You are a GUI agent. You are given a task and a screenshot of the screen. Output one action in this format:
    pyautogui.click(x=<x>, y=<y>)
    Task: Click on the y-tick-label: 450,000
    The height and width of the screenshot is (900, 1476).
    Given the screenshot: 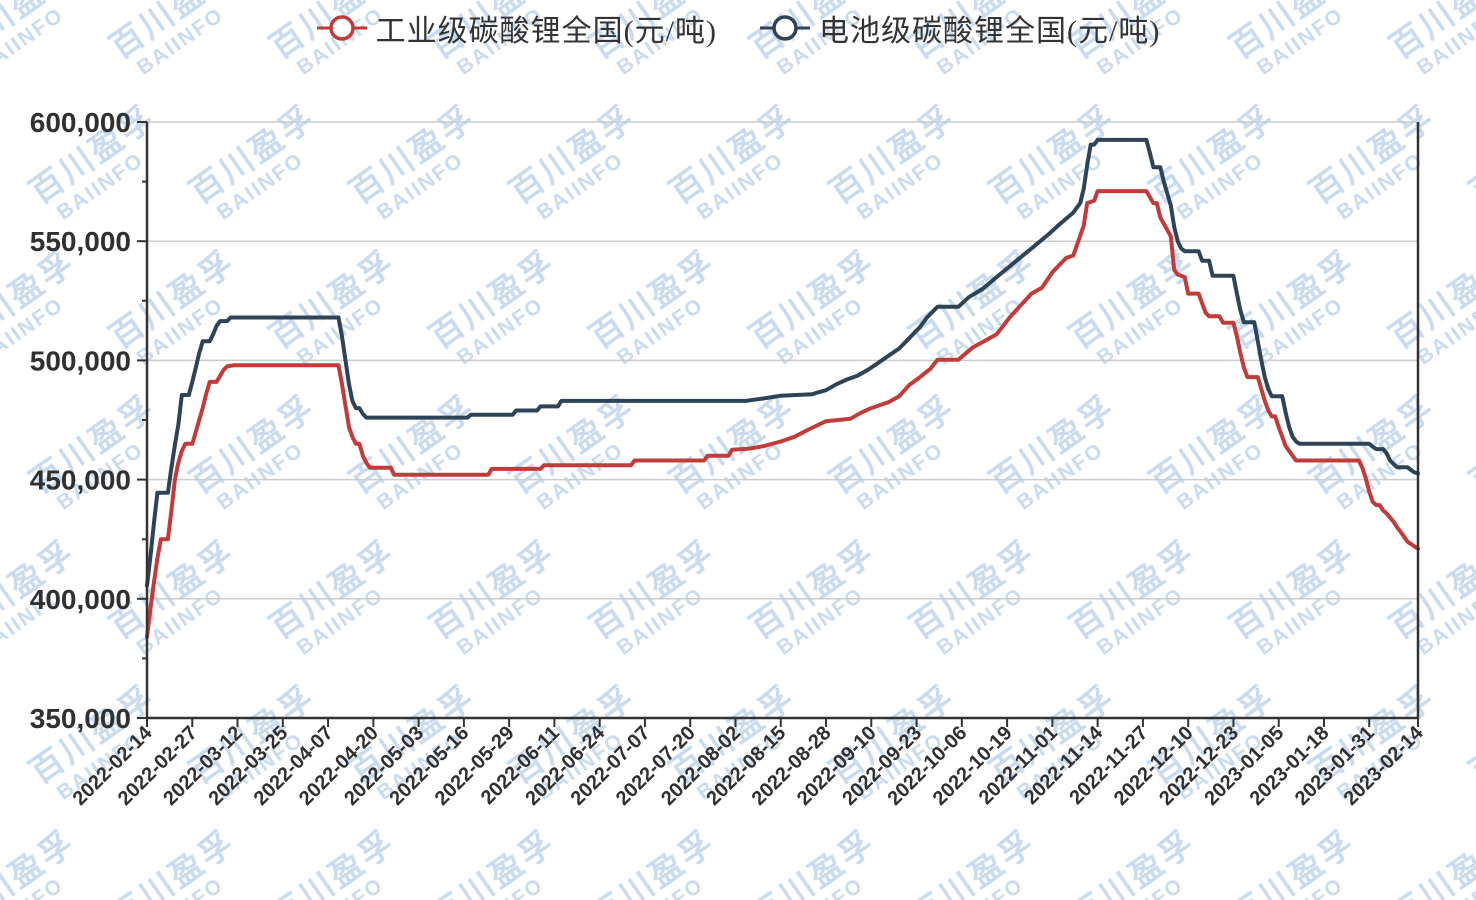 What is the action you would take?
    pyautogui.click(x=80, y=480)
    